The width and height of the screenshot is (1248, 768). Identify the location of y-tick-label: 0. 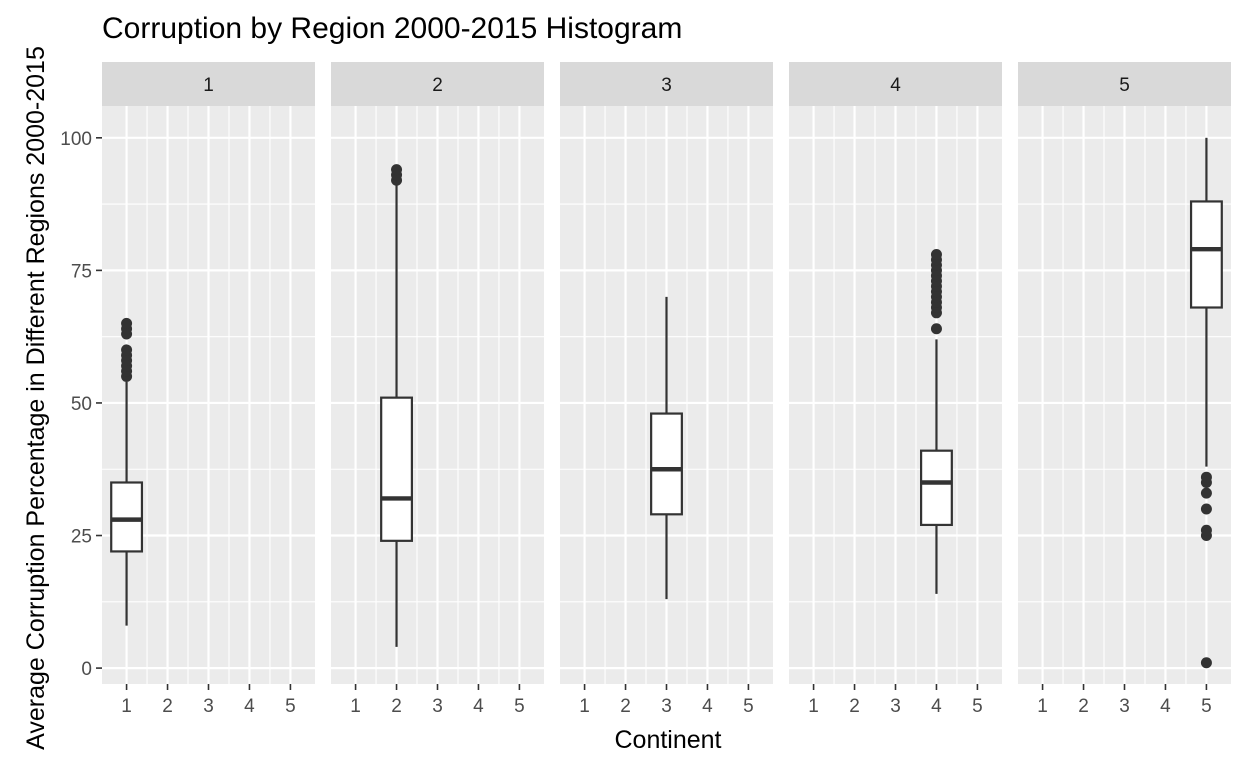
(86, 669).